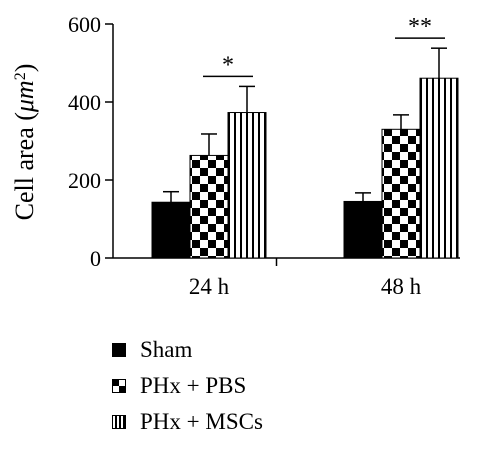 This screenshot has height=449, width=500. I want to click on legend-item-phx-pbs: PHx + PBS, so click(187, 386).